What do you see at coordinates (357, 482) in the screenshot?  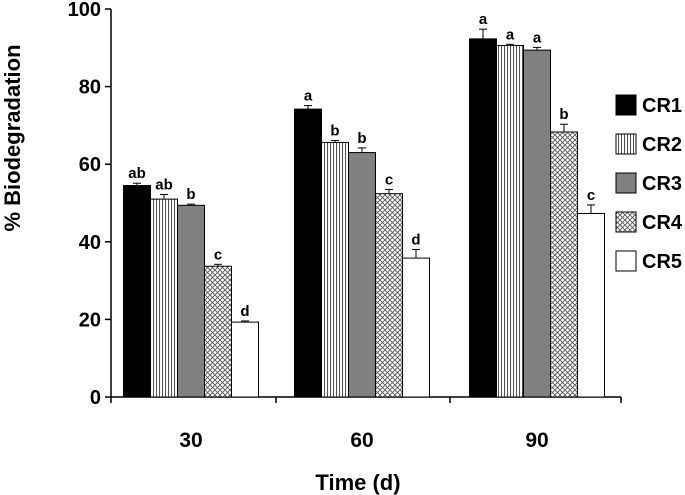 I see `x-axis-title: Time (d)` at bounding box center [357, 482].